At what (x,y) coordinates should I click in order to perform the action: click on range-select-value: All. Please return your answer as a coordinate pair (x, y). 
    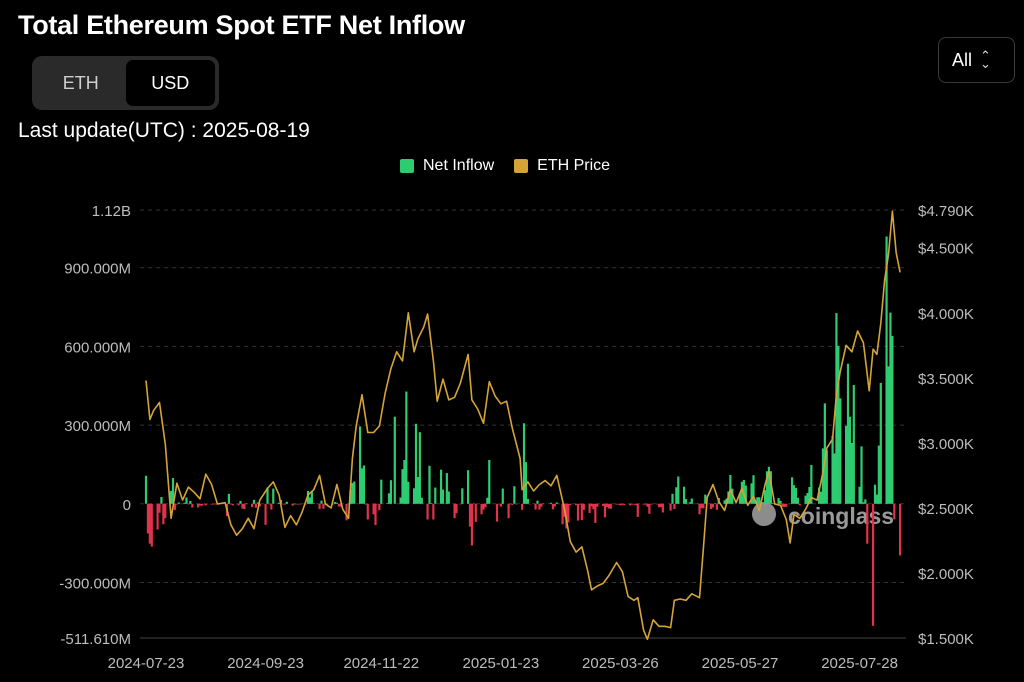
    Looking at the image, I should click on (962, 59).